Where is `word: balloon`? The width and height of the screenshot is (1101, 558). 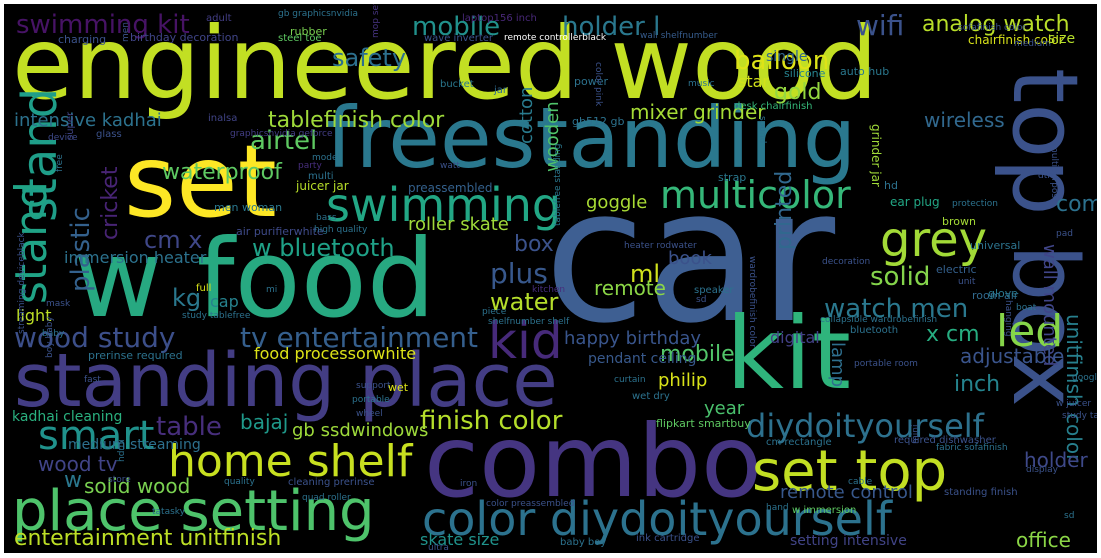
word: balloon is located at coordinates (782, 61).